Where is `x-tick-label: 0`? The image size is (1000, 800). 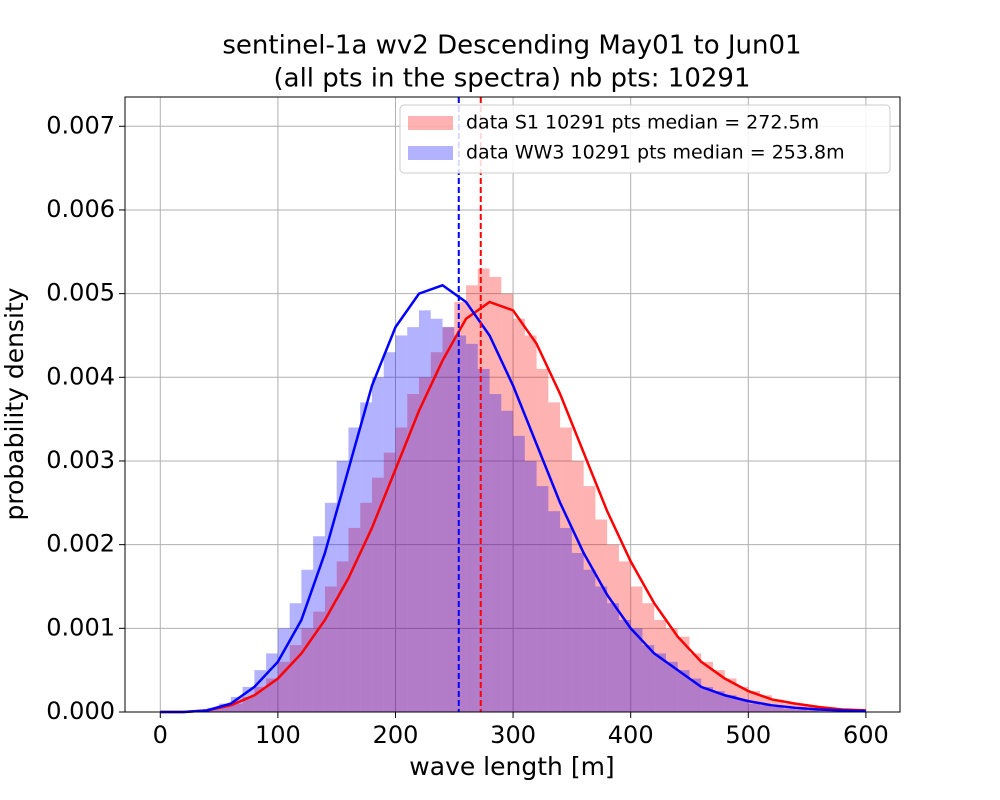 x-tick-label: 0 is located at coordinates (160, 735).